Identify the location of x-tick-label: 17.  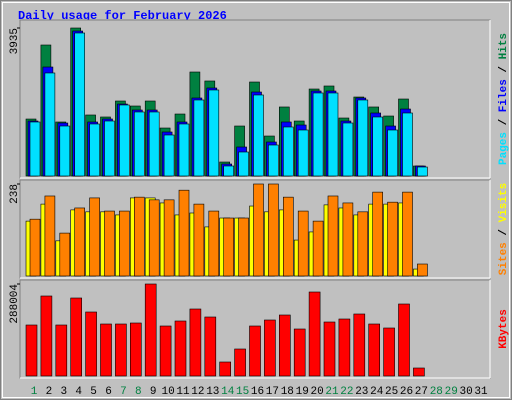
(272, 392).